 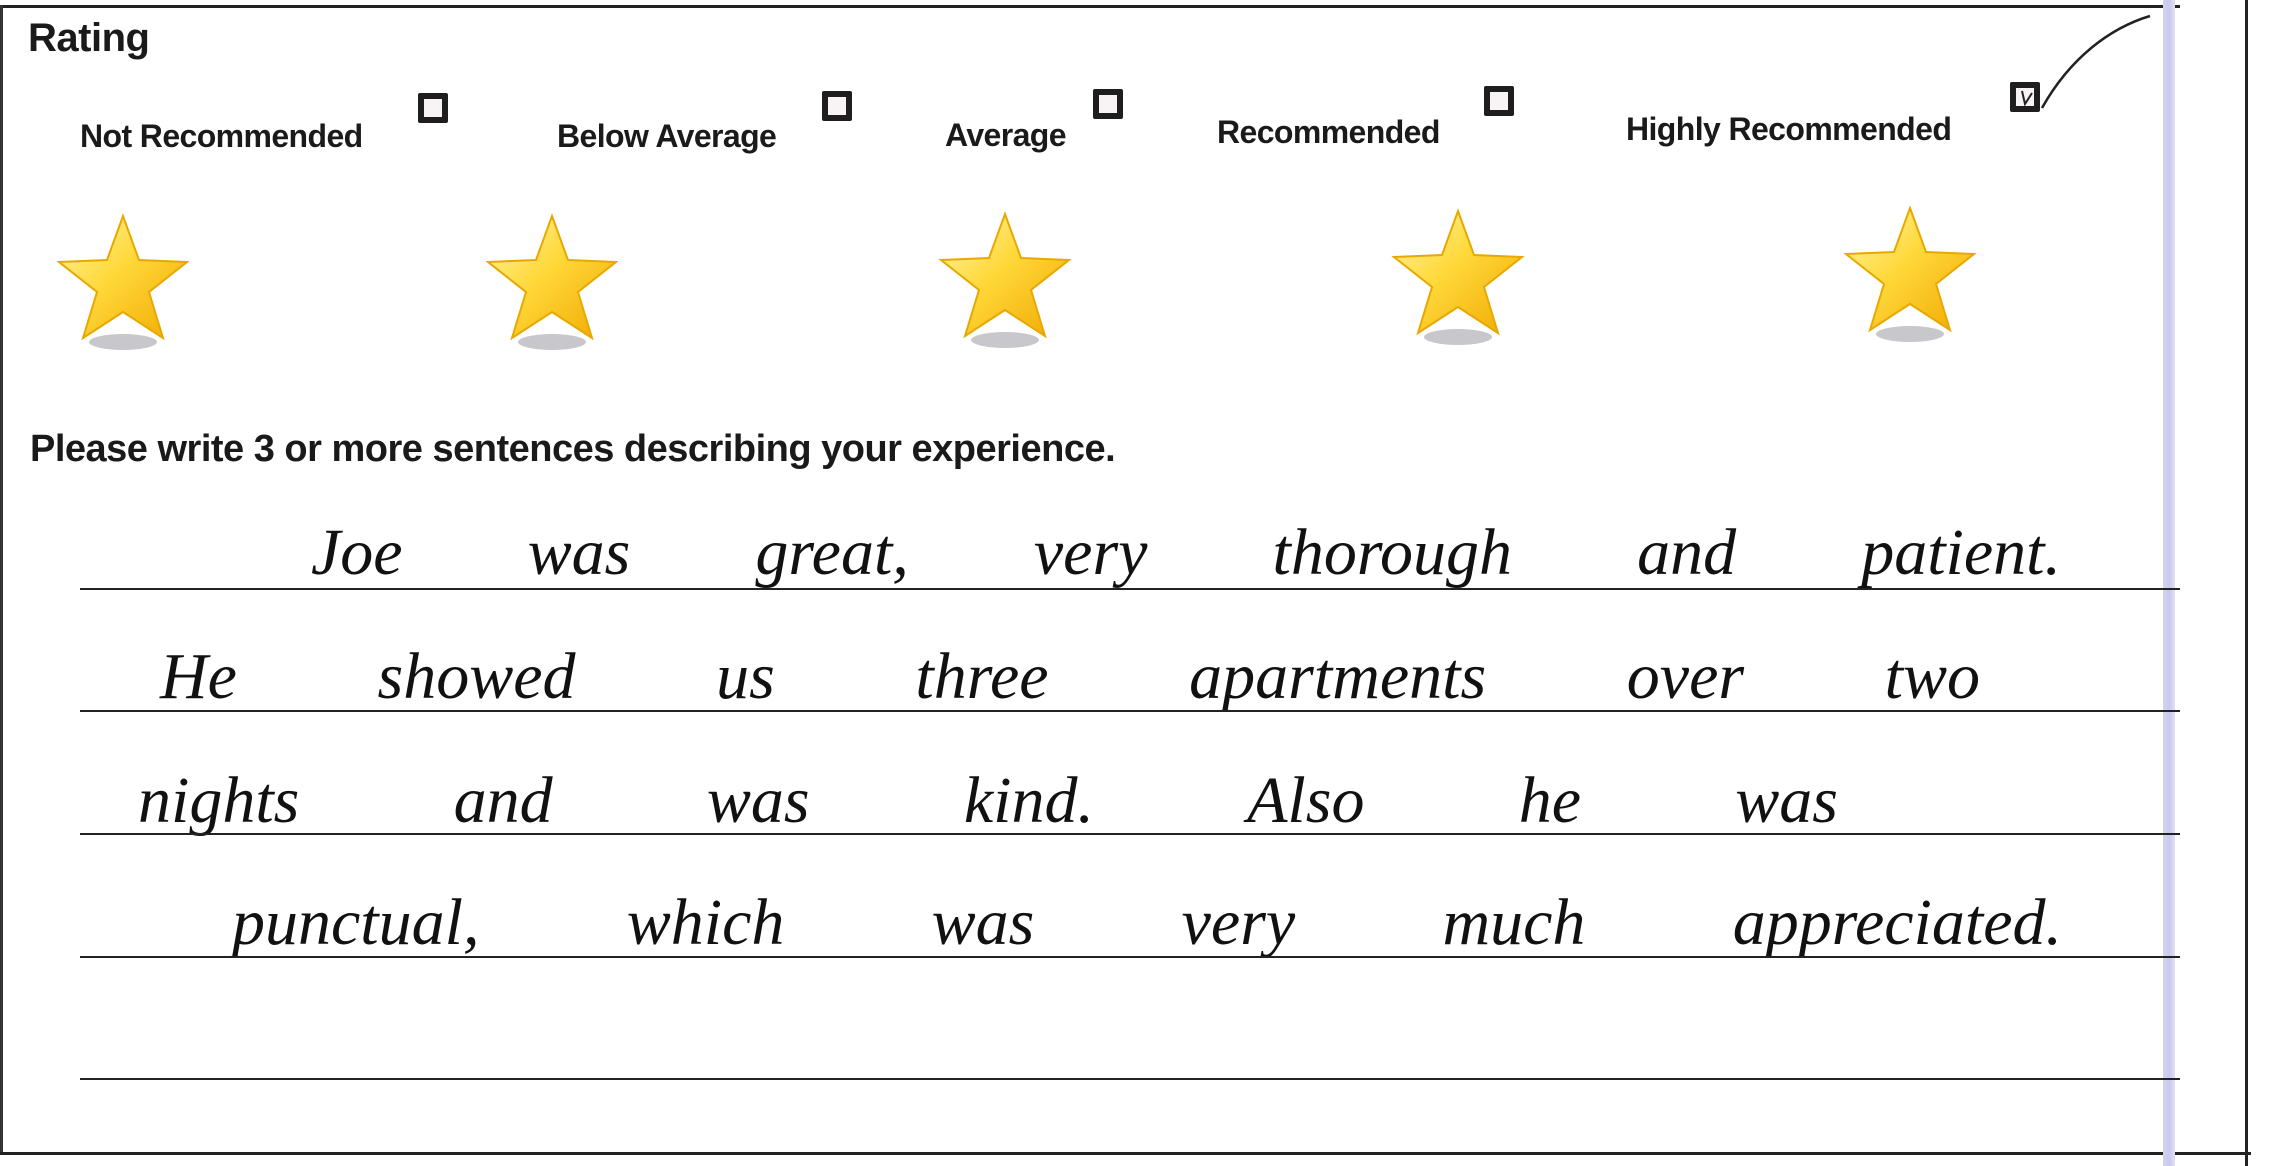 I want to click on option-label-below-average: Below Average, so click(x=667, y=136).